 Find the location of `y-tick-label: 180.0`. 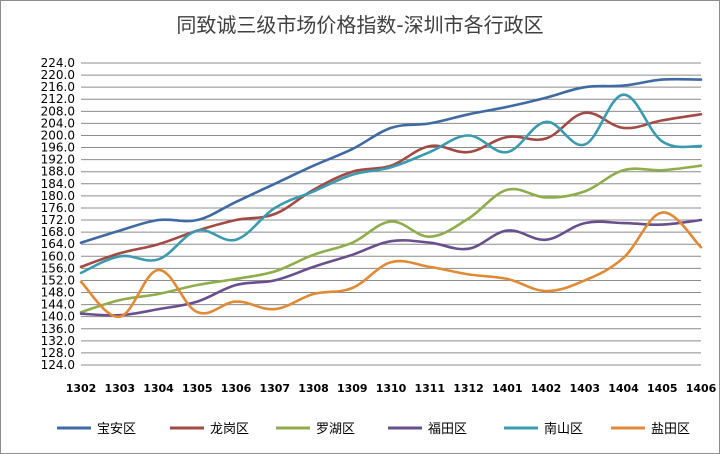

y-tick-label: 180.0 is located at coordinates (58, 196).